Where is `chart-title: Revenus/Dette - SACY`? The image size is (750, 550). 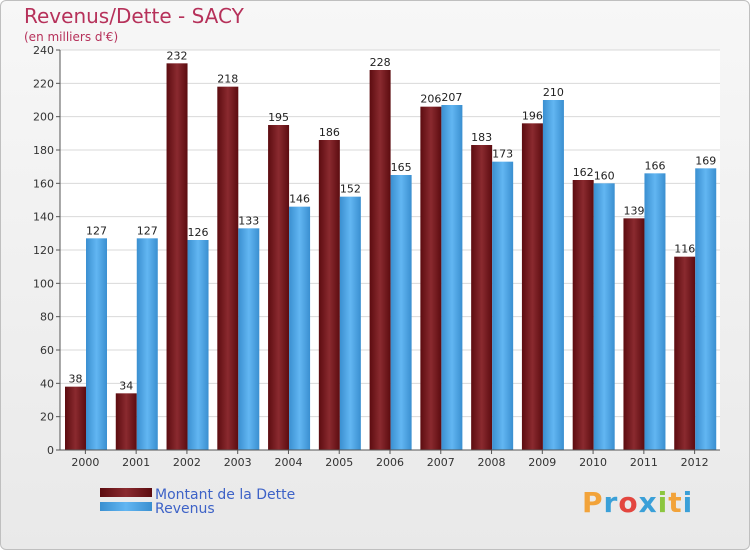
chart-title: Revenus/Dette - SACY is located at coordinates (134, 16).